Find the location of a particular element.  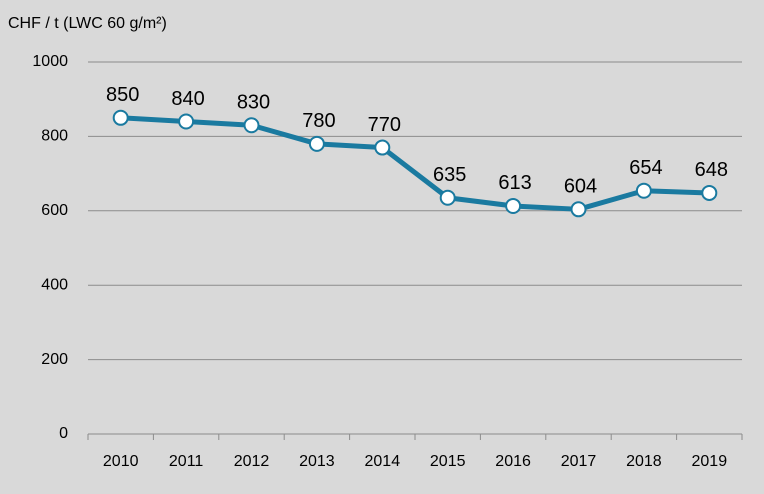

x-tick-label: 2012 is located at coordinates (252, 461).